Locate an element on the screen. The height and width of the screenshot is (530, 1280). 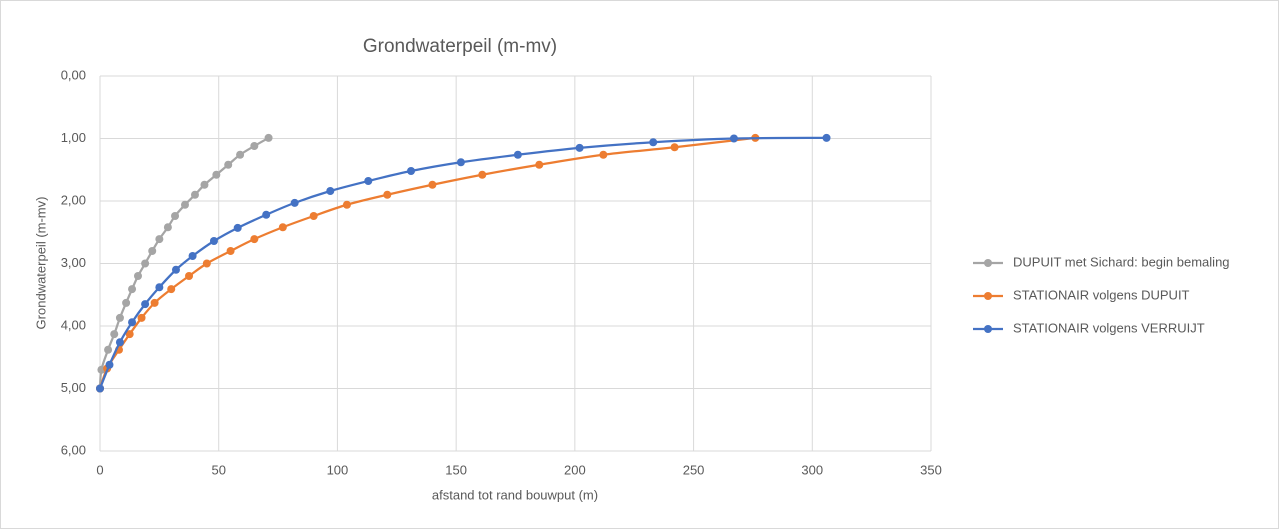
y-tick-label: 6,00 is located at coordinates (73, 449).